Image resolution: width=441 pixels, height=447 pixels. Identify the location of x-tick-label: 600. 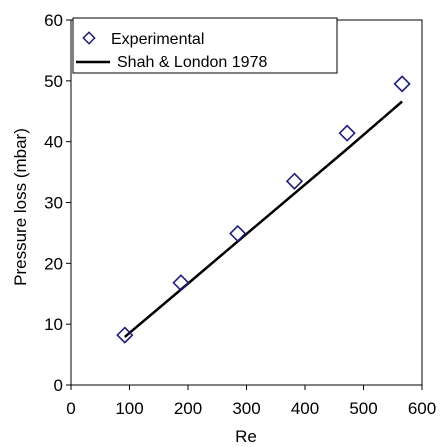
(422, 408).